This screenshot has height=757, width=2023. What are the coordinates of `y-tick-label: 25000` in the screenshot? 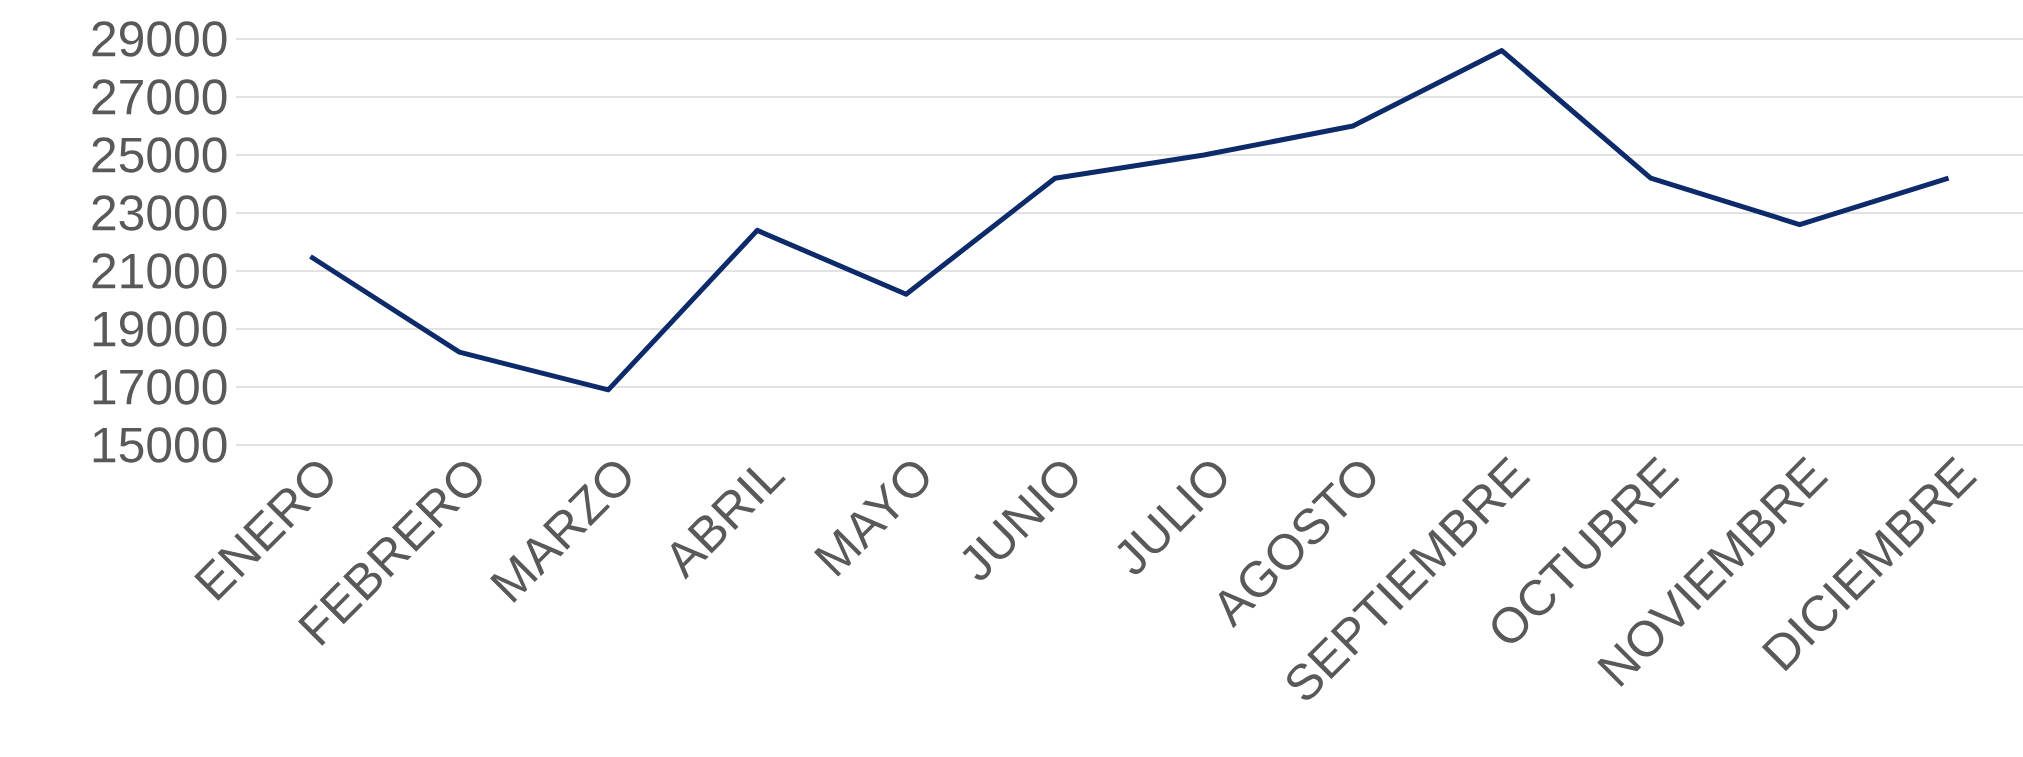 It's located at (159, 155).